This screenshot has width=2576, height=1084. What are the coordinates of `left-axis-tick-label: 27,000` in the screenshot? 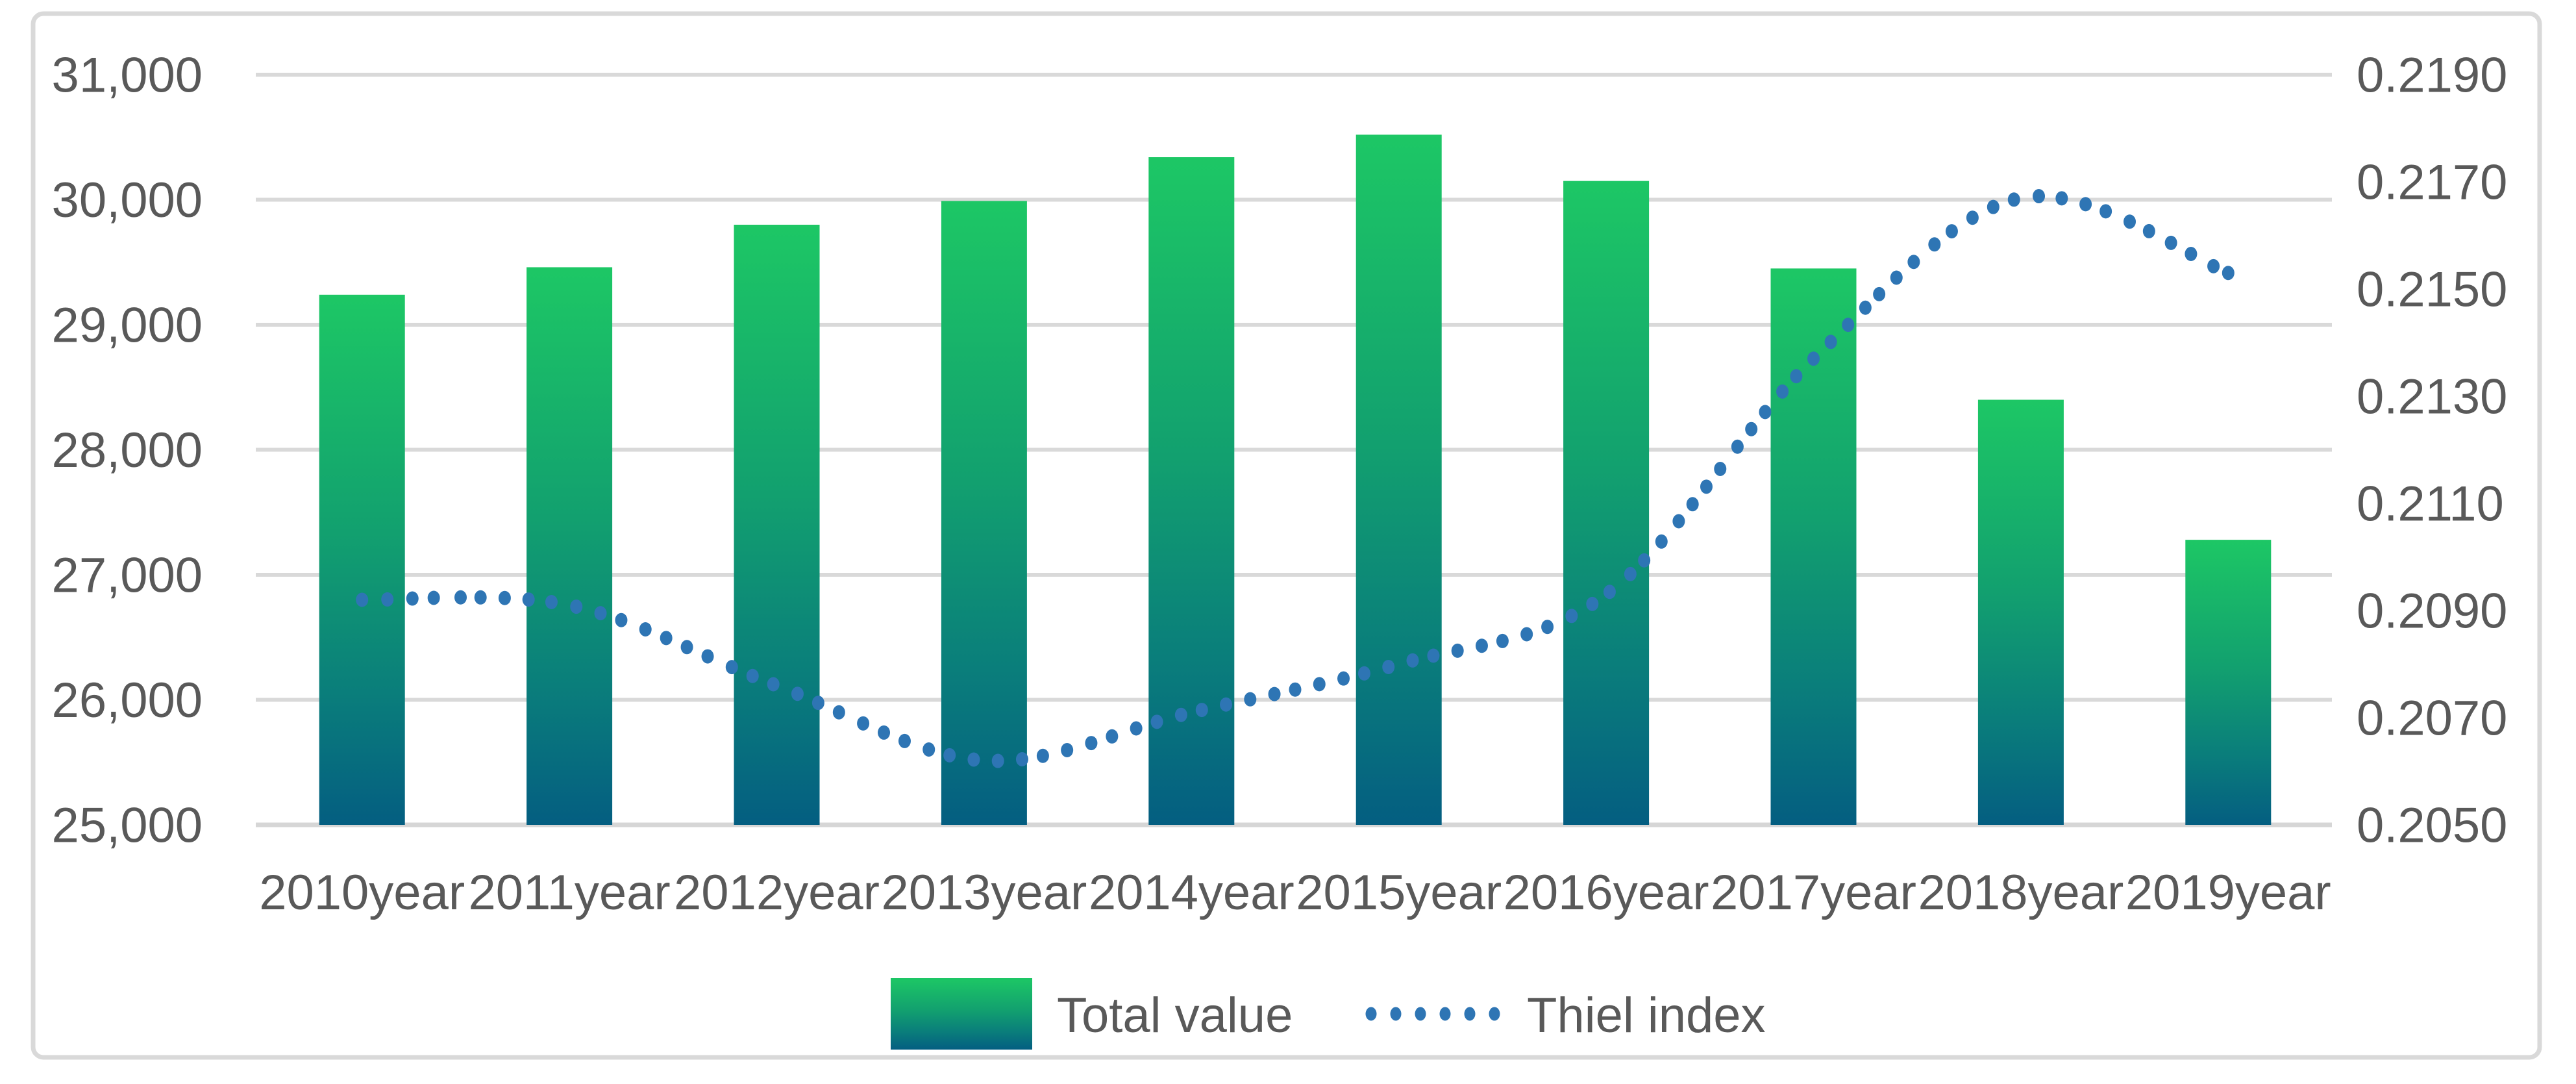 It's located at (127, 575).